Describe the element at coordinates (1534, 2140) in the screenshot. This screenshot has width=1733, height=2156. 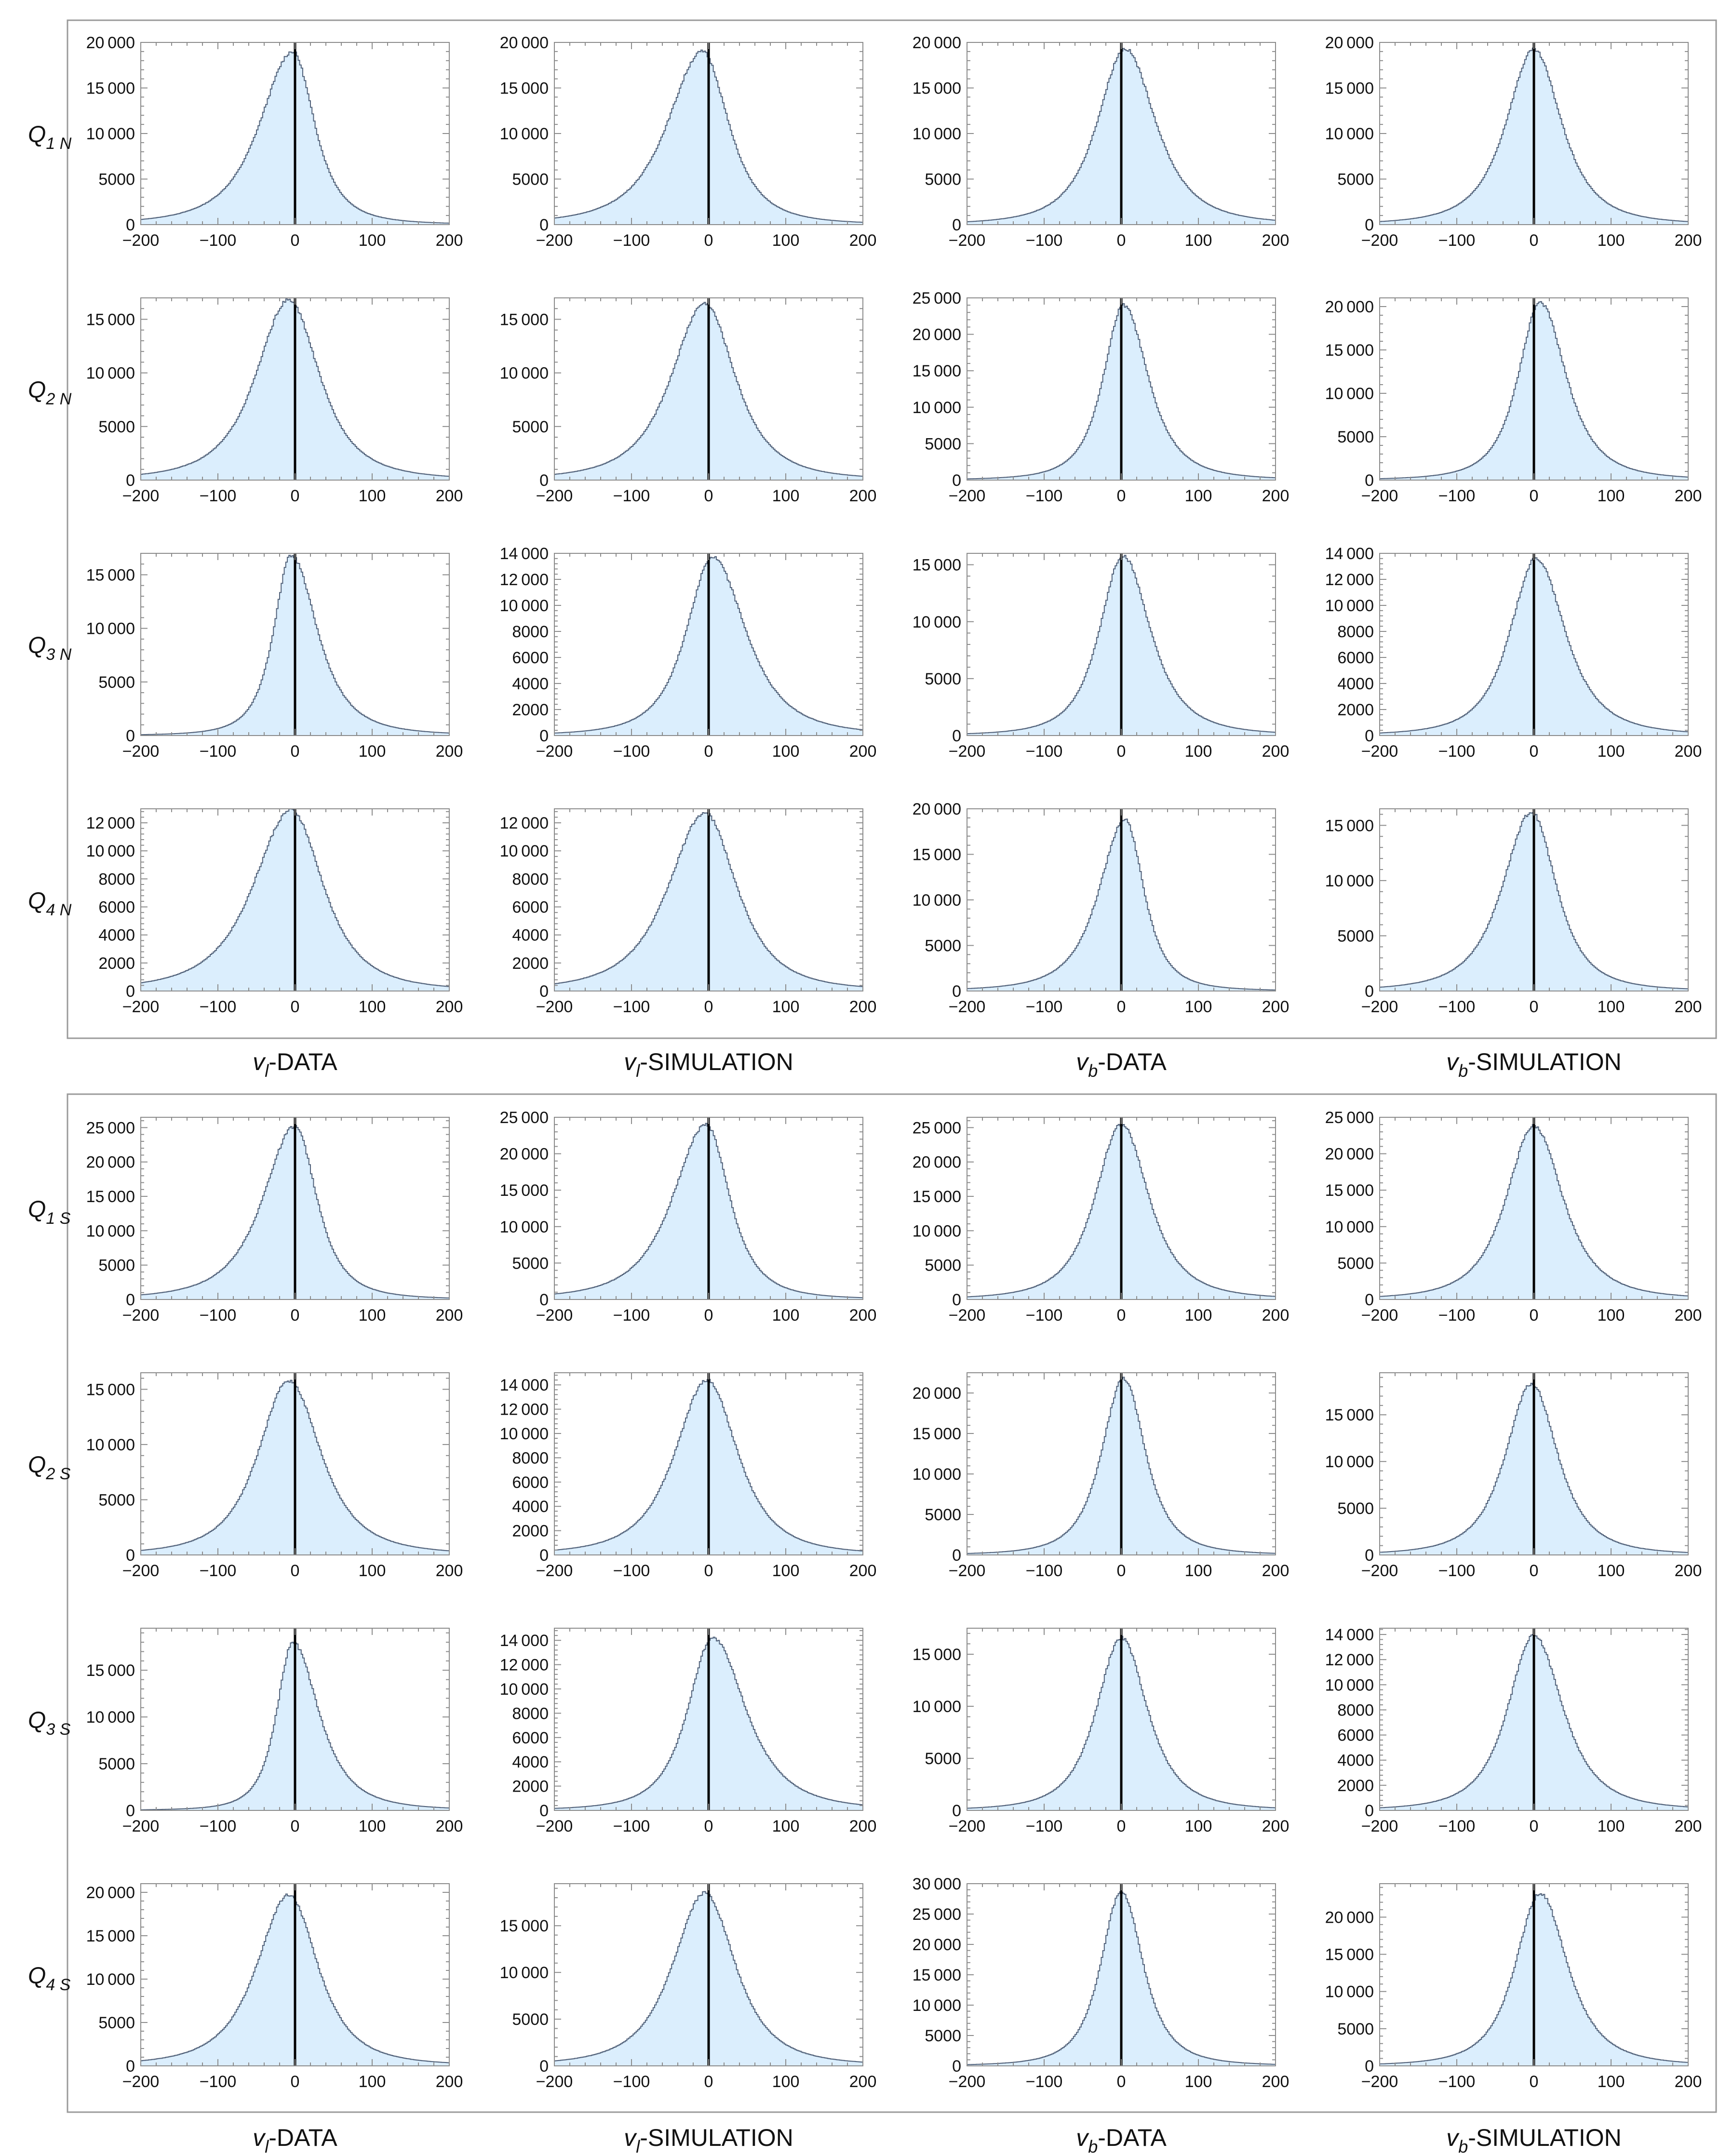
I see `column-label-2-4: vb-SIMULATION` at that location.